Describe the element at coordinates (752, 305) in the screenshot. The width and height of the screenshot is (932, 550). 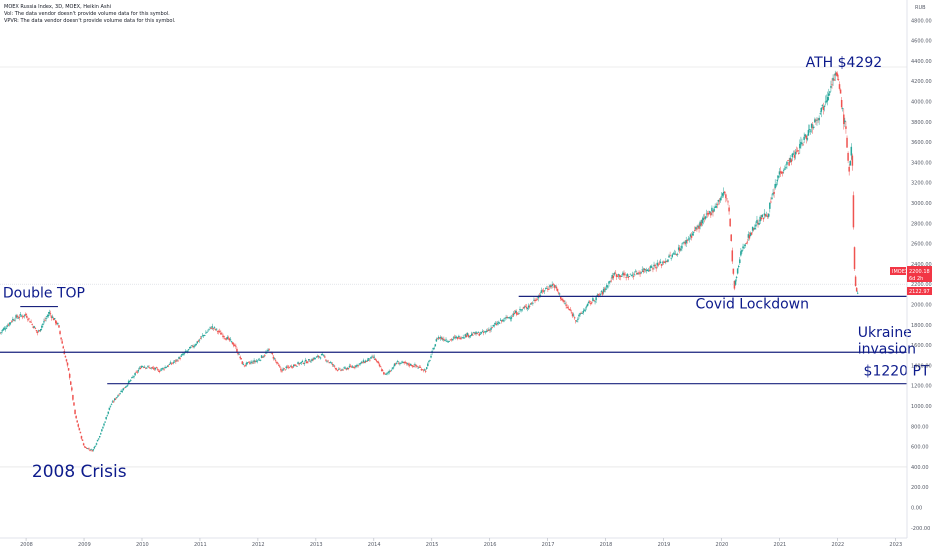
I see `annotation-label: Covid Lockdown` at that location.